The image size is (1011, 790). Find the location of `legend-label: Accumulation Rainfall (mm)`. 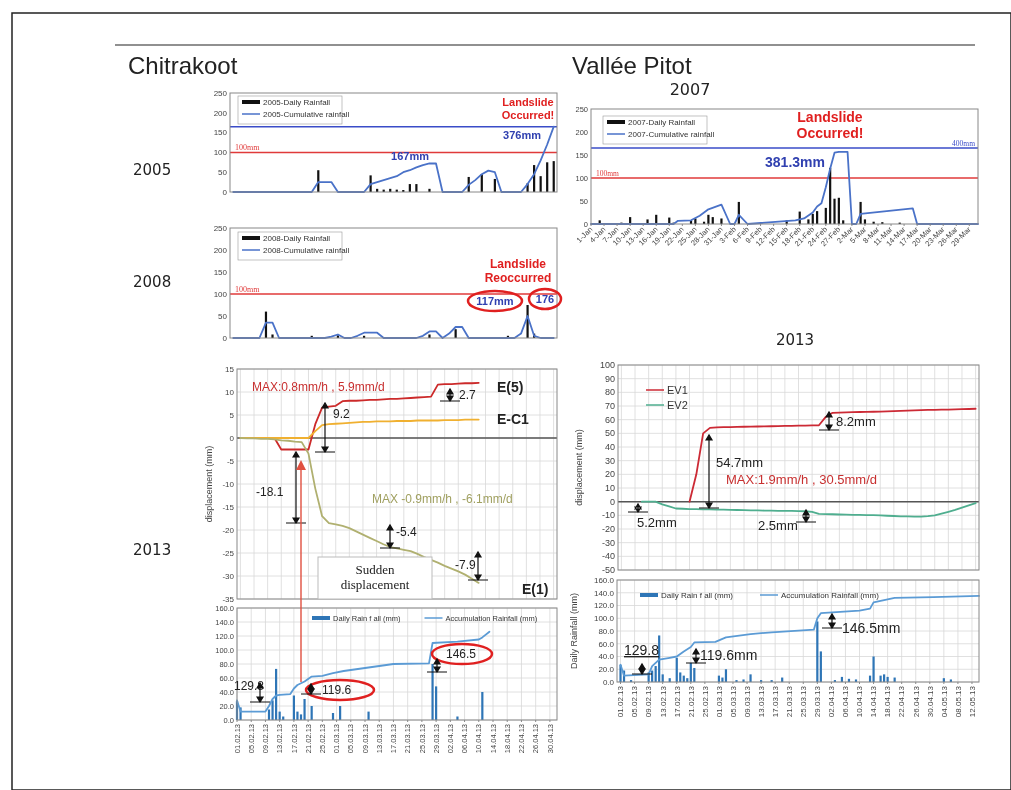

legend-label: Accumulation Rainfall (mm) is located at coordinates (830, 595).